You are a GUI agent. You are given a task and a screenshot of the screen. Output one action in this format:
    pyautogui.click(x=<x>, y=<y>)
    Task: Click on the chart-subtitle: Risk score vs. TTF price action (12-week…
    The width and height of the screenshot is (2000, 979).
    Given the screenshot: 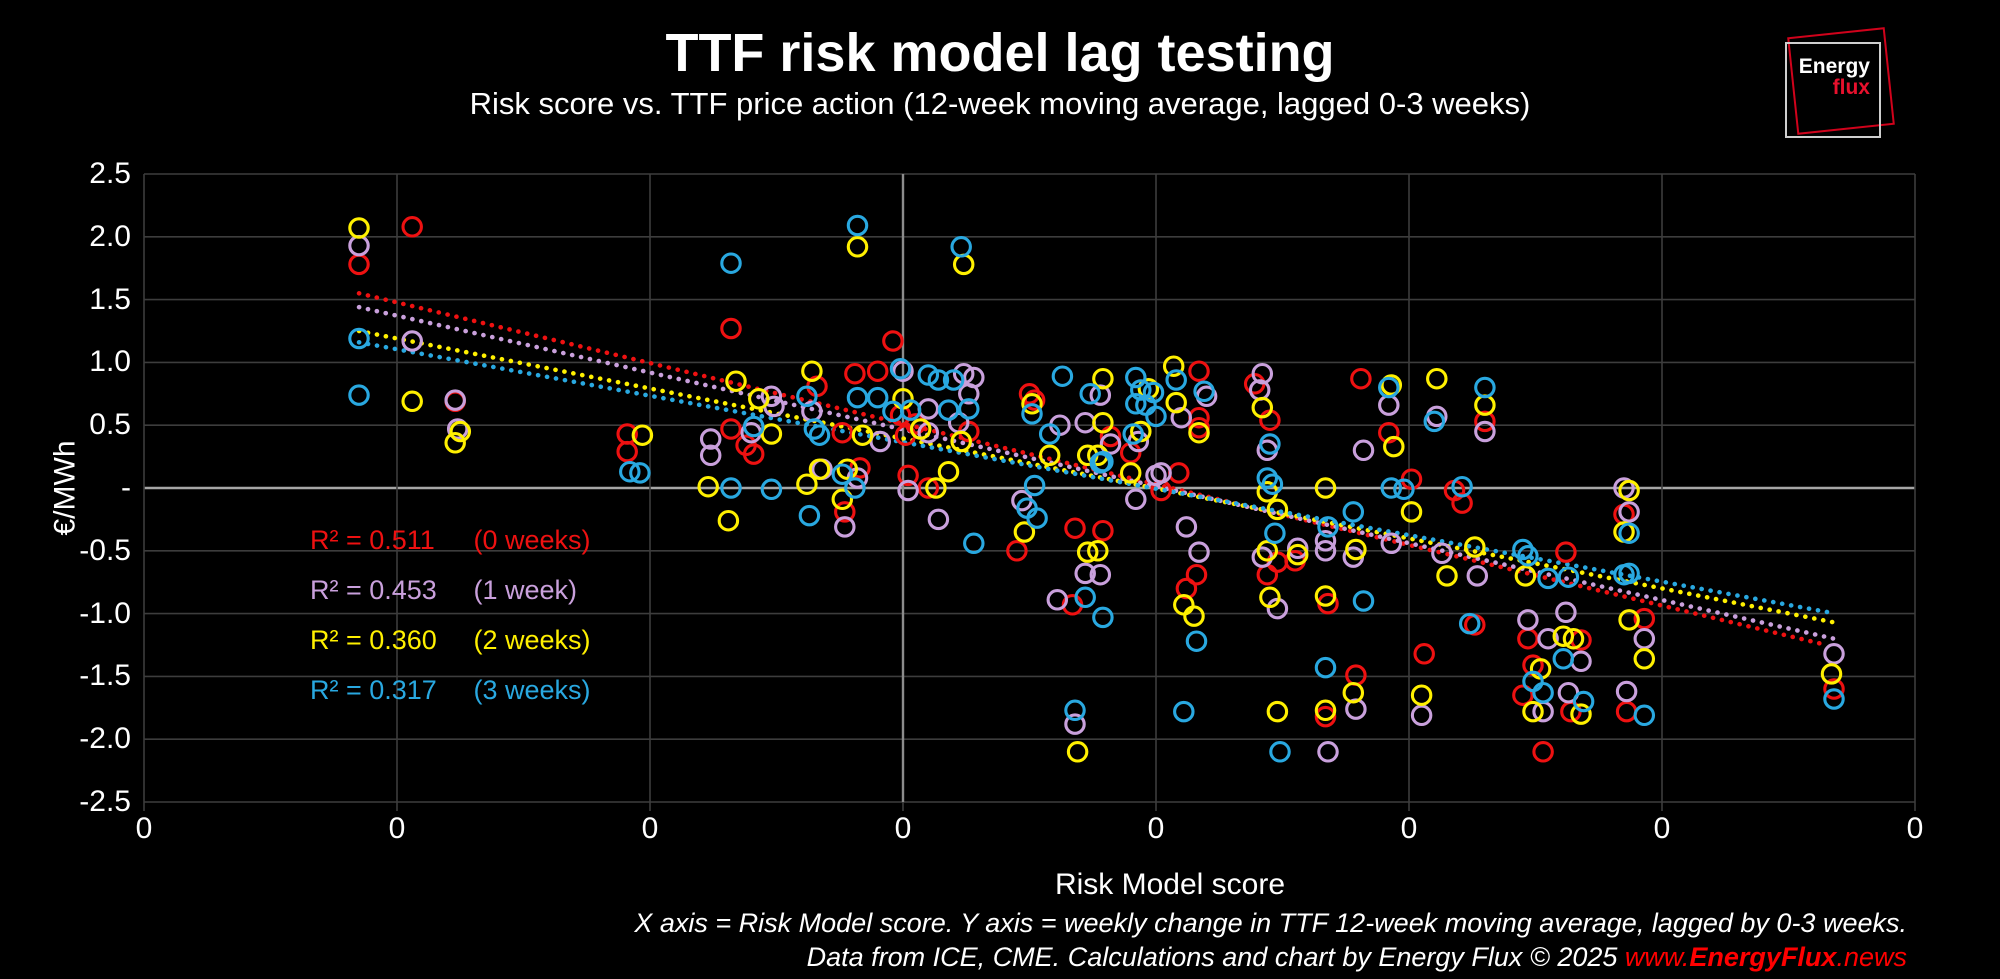 What is the action you would take?
    pyautogui.click(x=1000, y=103)
    